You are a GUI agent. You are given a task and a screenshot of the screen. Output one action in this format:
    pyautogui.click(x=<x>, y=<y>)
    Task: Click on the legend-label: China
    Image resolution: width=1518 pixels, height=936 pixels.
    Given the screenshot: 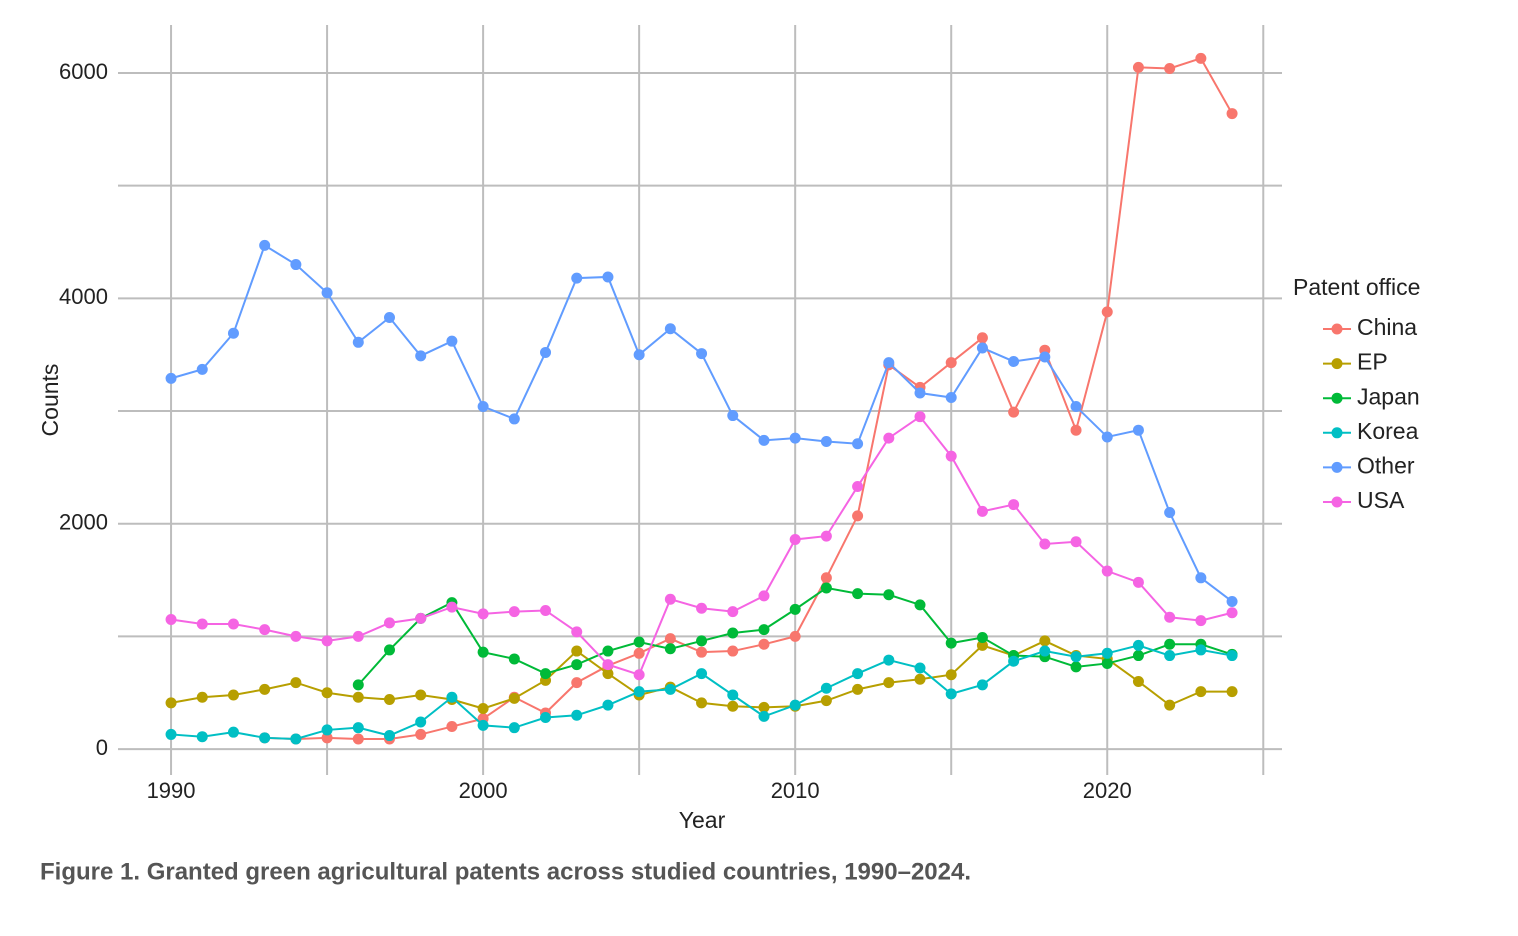 What is the action you would take?
    pyautogui.click(x=1387, y=327)
    